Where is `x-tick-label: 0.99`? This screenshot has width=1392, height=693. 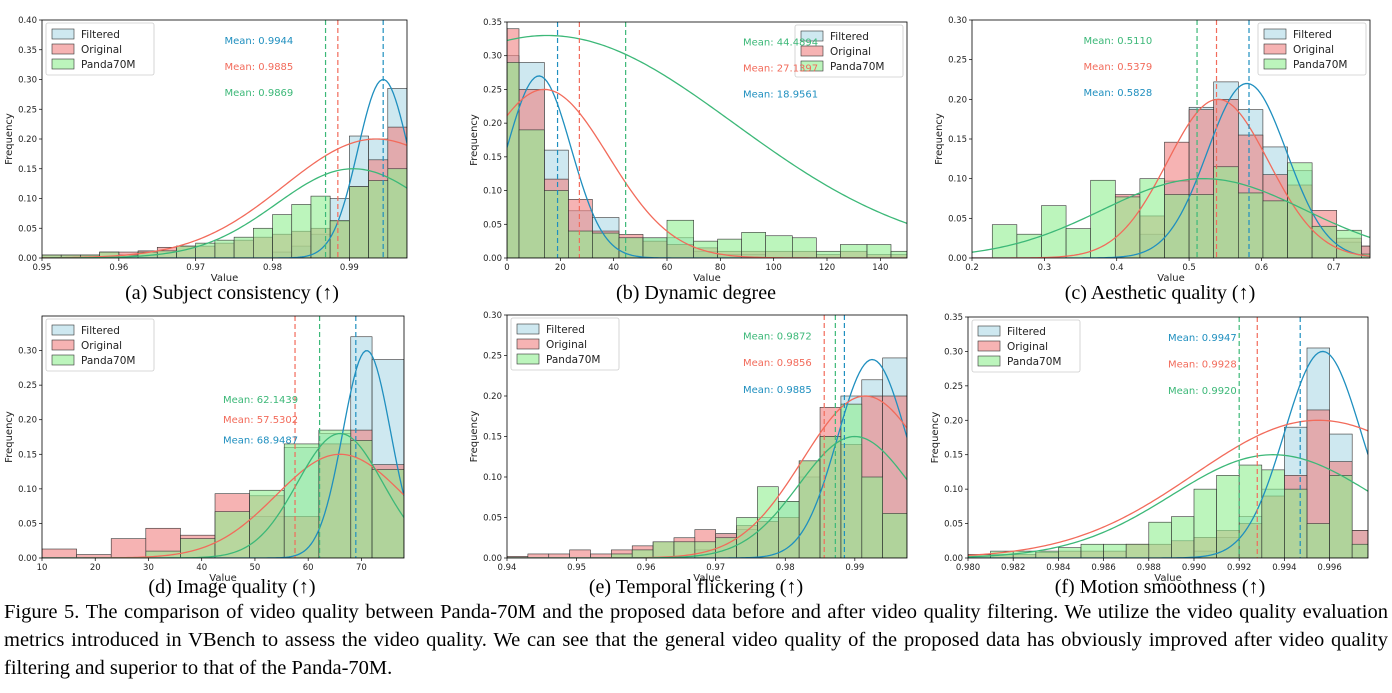 x-tick-label: 0.99 is located at coordinates (349, 268).